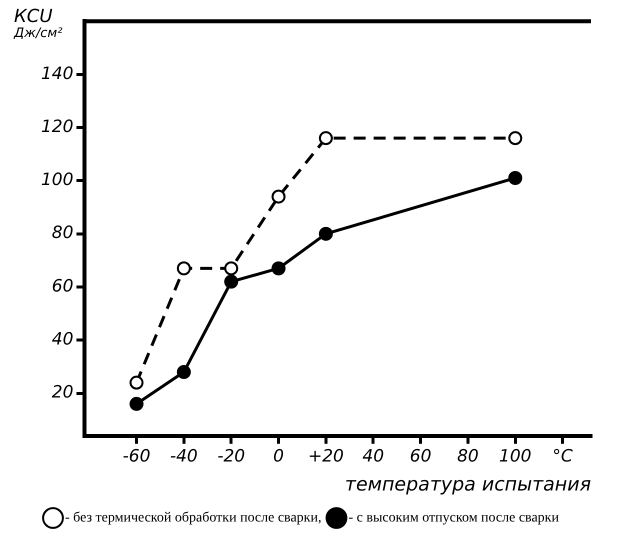  Describe the element at coordinates (63, 392) in the screenshot. I see `y-tick-label: 20` at that location.